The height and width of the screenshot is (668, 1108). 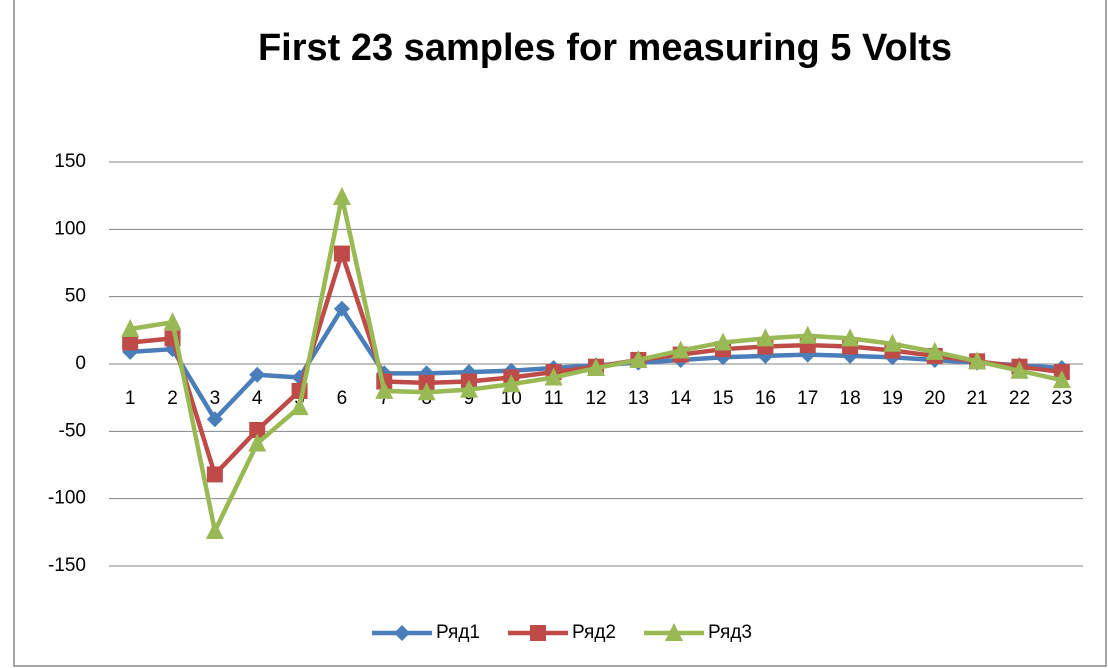 What do you see at coordinates (605, 48) in the screenshot?
I see `chart-title: First 23 samples for measuring 5 Volts` at bounding box center [605, 48].